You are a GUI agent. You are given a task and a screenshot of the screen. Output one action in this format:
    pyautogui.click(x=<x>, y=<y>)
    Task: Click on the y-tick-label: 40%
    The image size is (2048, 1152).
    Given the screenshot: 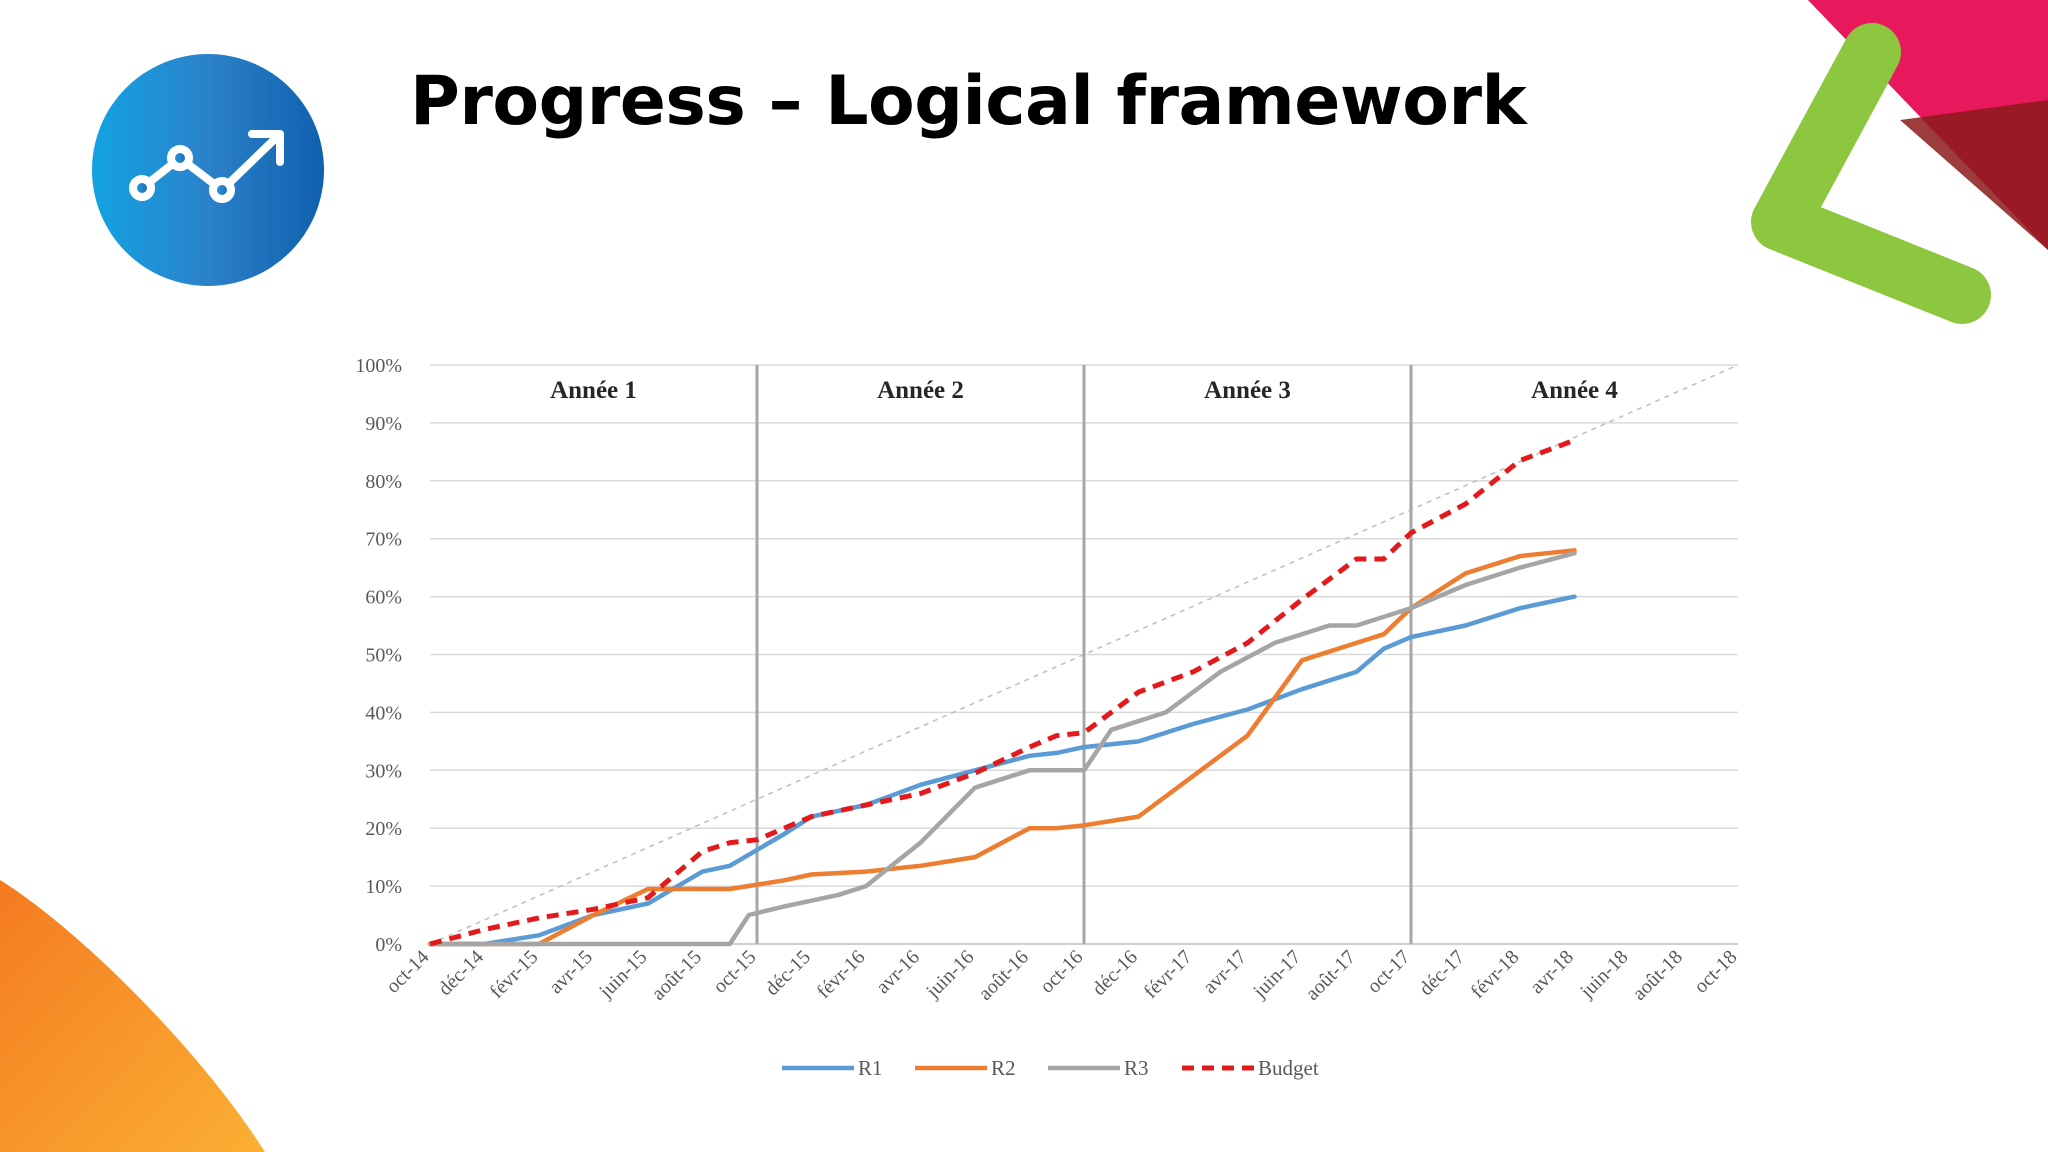 What is the action you would take?
    pyautogui.click(x=383, y=713)
    